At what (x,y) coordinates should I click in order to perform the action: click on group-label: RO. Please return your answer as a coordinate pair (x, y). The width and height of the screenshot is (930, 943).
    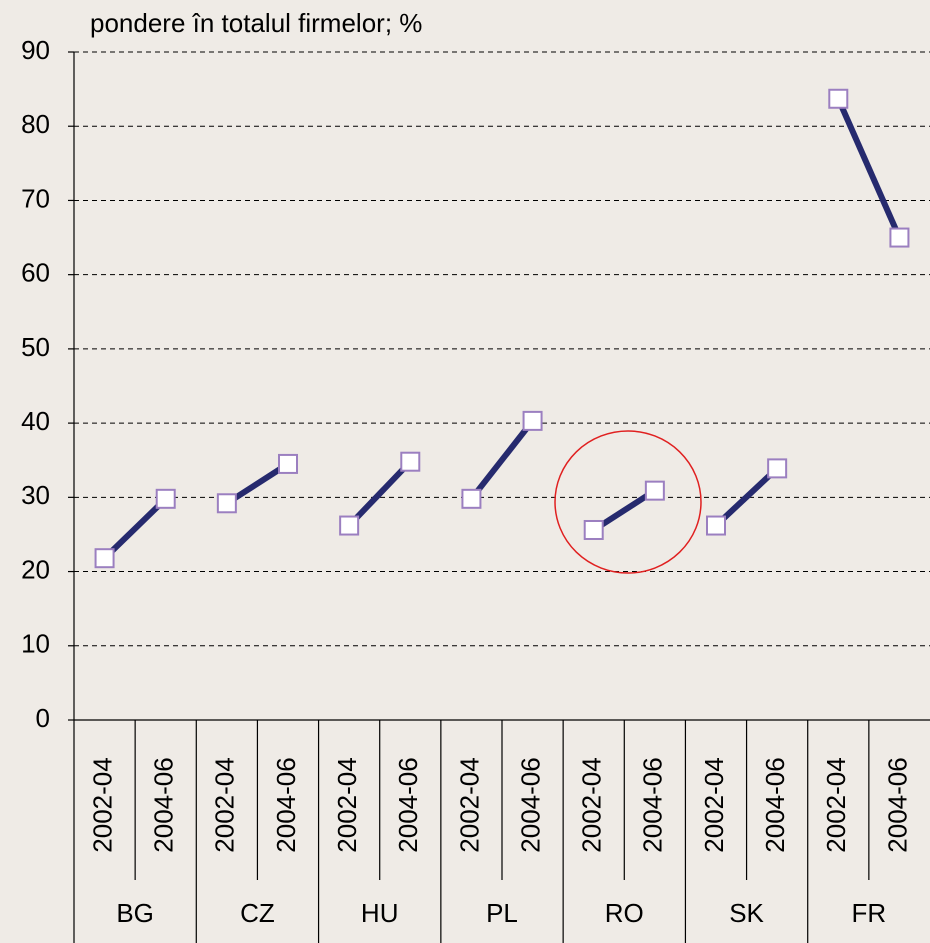
    Looking at the image, I should click on (624, 913).